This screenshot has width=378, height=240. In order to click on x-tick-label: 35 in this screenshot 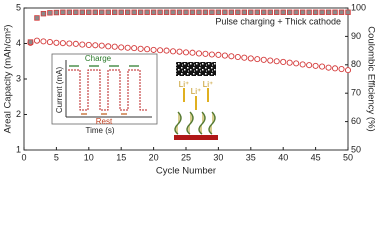, I will do `click(251, 157)`.